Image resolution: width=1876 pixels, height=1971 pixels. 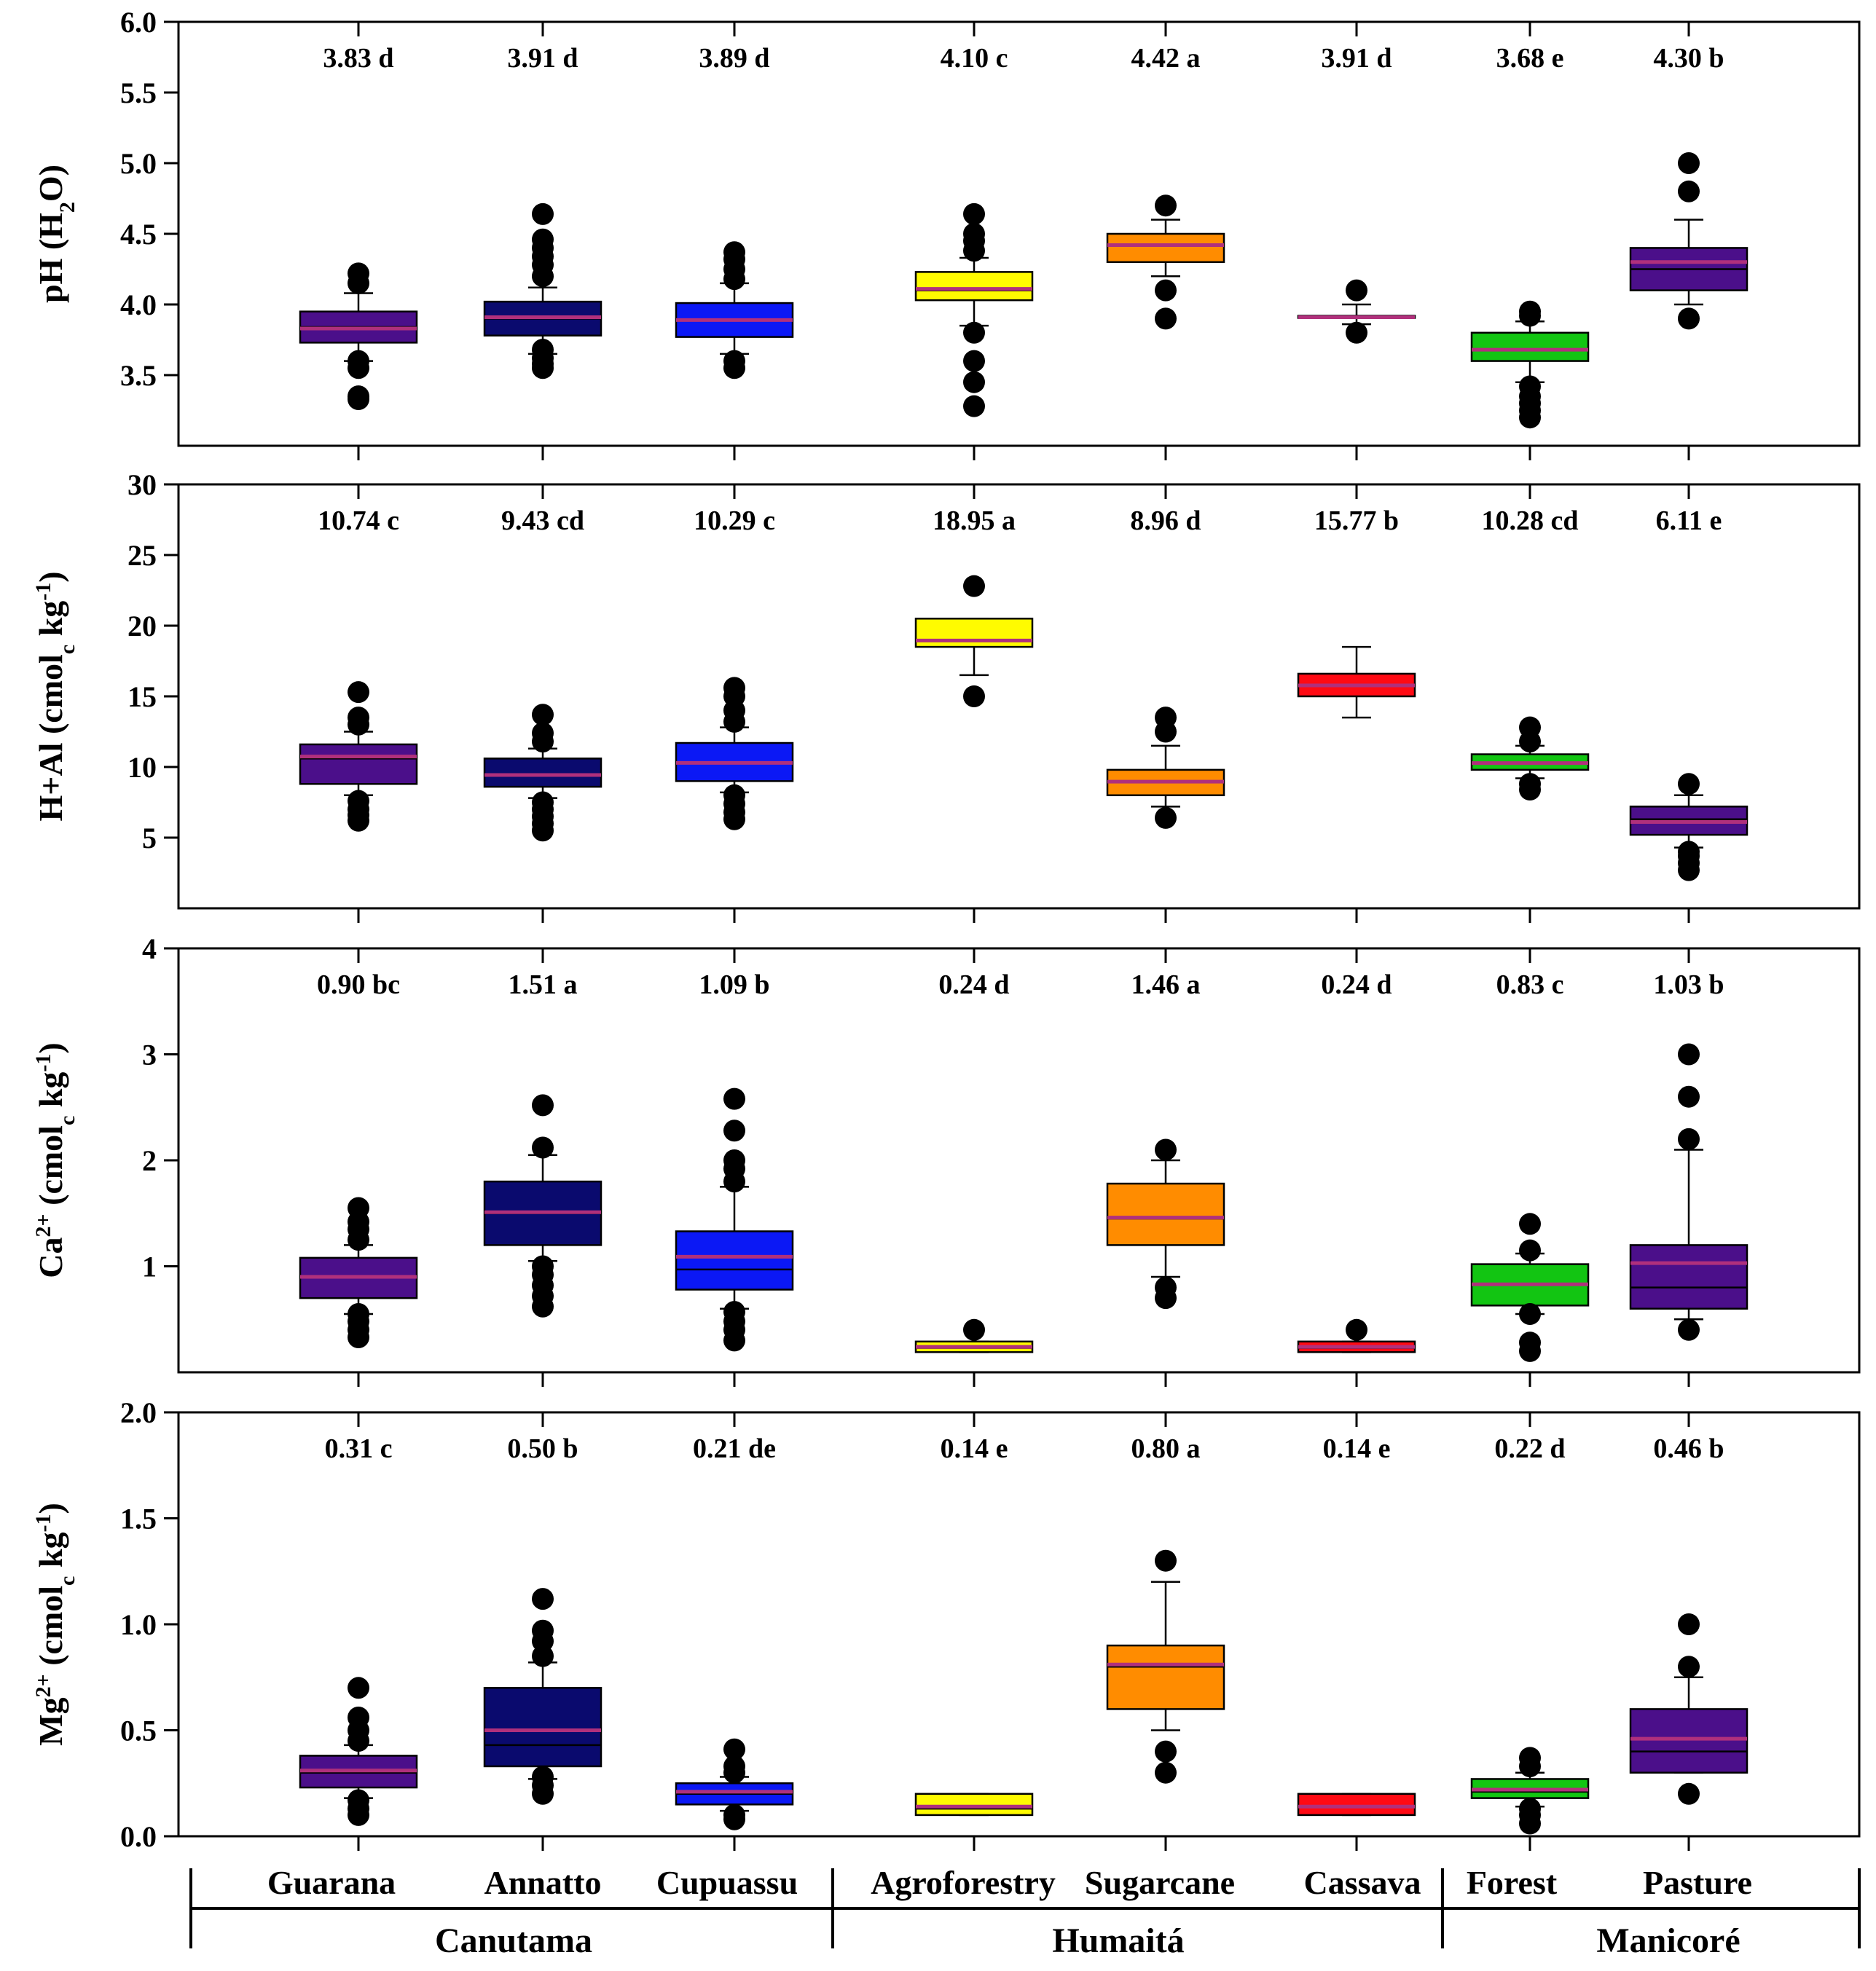 What do you see at coordinates (142, 555) in the screenshot?
I see `y-tick-label: 25` at bounding box center [142, 555].